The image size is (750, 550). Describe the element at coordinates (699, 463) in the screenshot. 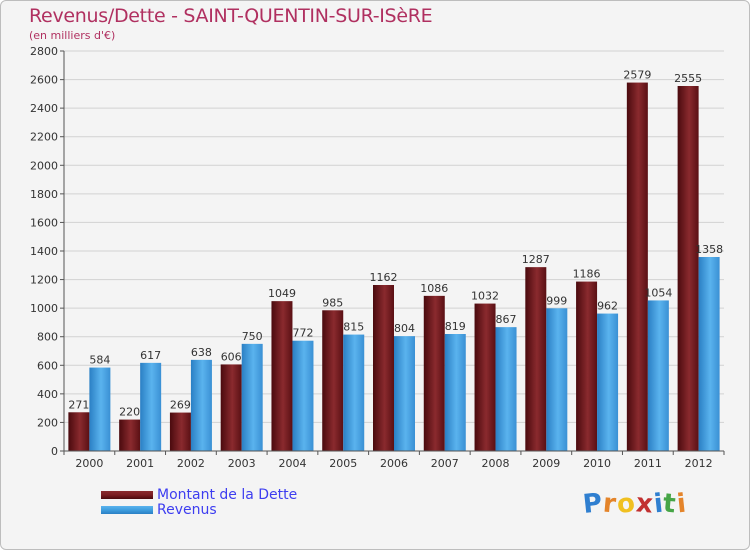

I see `x-tick-label: 2012` at that location.